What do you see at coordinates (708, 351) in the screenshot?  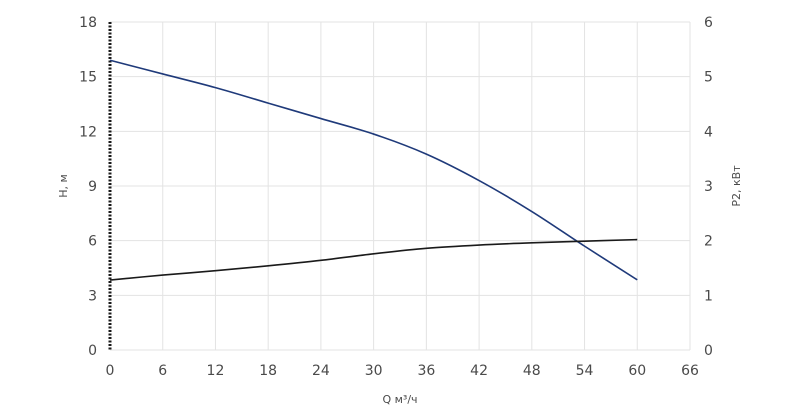 I see `y-right-tick-label: 0` at bounding box center [708, 351].